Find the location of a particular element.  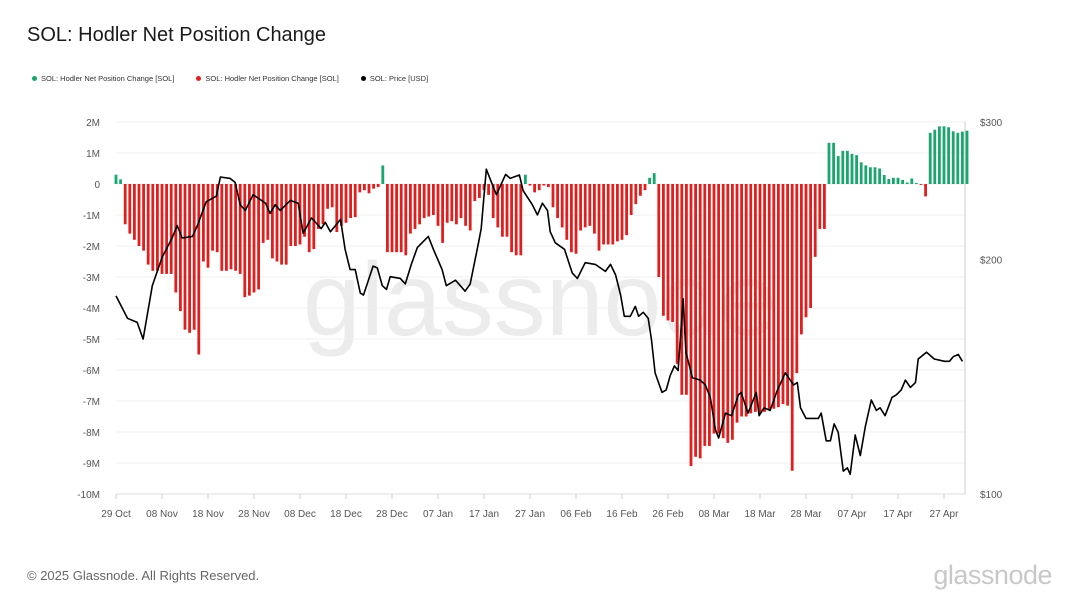

x-tick-label: 16 Feb is located at coordinates (622, 514).